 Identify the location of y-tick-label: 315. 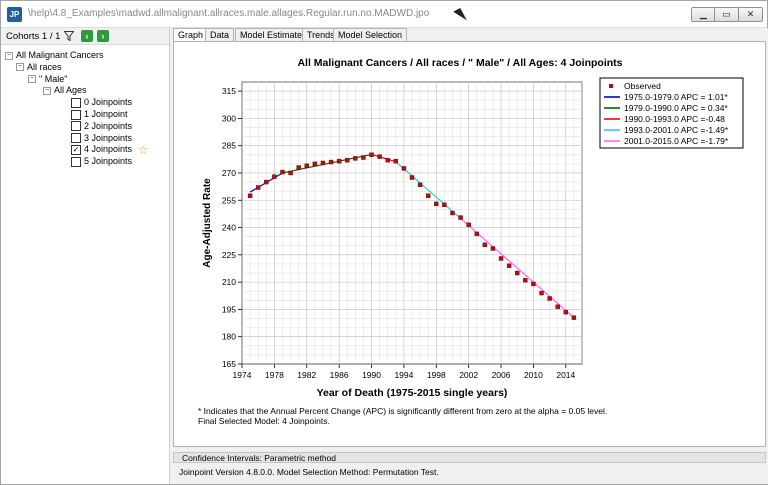
(229, 91).